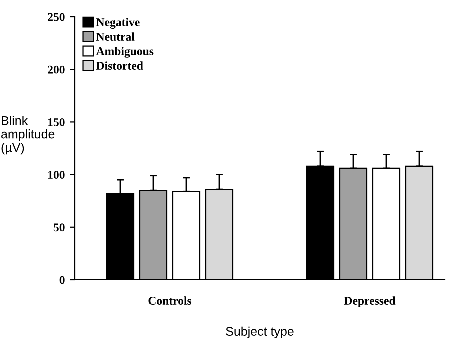 Image resolution: width=454 pixels, height=338 pixels. I want to click on legend-label: Negative, so click(118, 23).